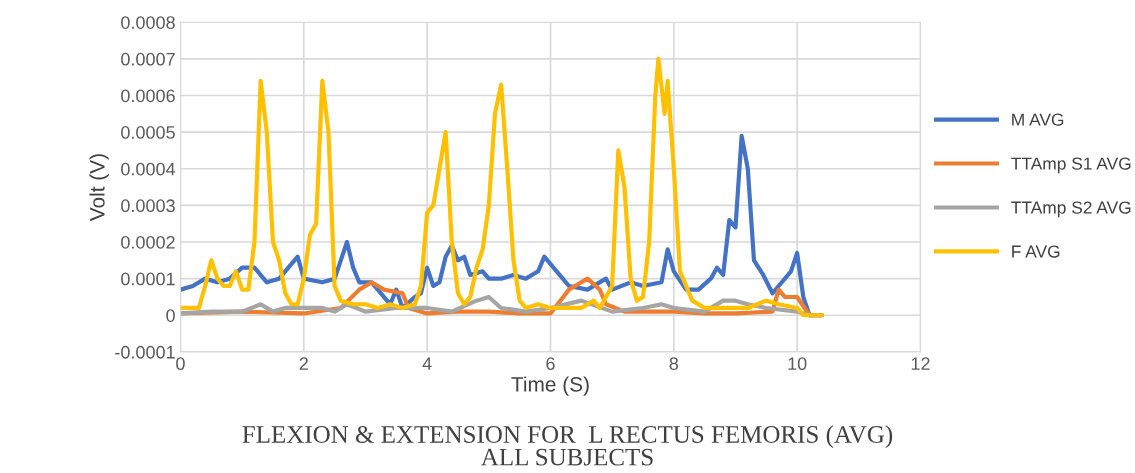 The width and height of the screenshot is (1135, 473). What do you see at coordinates (920, 363) in the screenshot?
I see `x-tick-label: 12` at bounding box center [920, 363].